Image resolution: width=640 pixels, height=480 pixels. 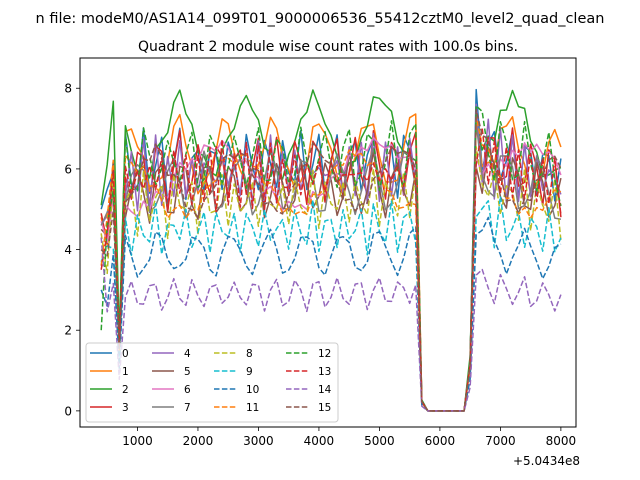 What do you see at coordinates (258, 441) in the screenshot?
I see `x-tick-label: 3000` at bounding box center [258, 441].